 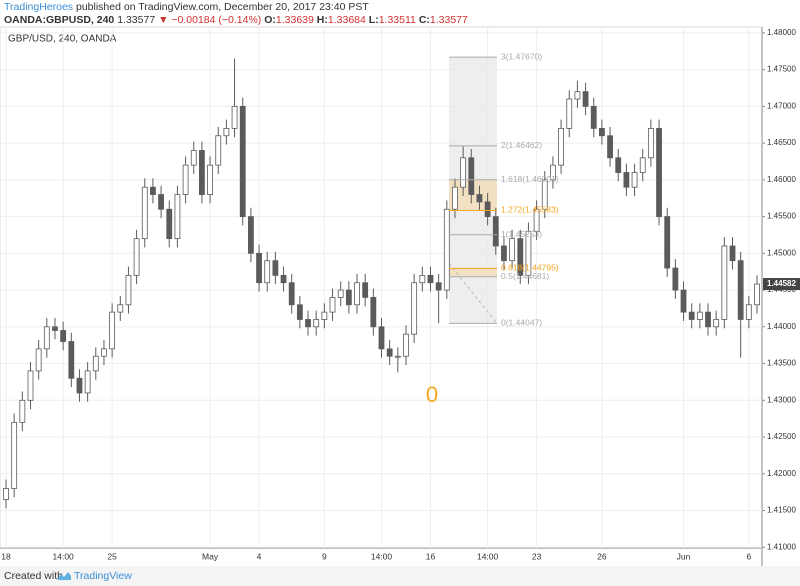 I want to click on last-price-label: 1.44582, so click(x=781, y=283).